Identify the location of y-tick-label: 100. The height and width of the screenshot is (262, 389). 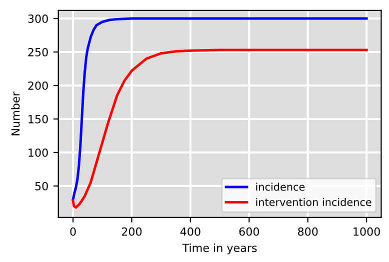
(38, 152).